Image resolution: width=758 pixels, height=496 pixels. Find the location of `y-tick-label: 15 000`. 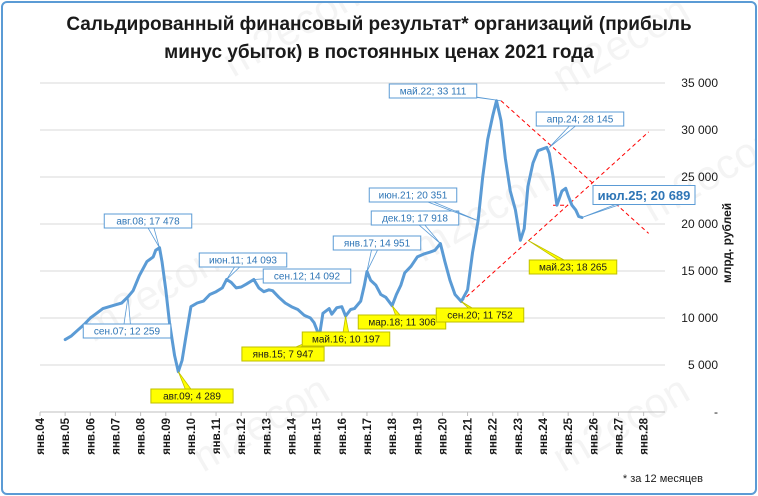

y-tick-label: 15 000 is located at coordinates (699, 271).